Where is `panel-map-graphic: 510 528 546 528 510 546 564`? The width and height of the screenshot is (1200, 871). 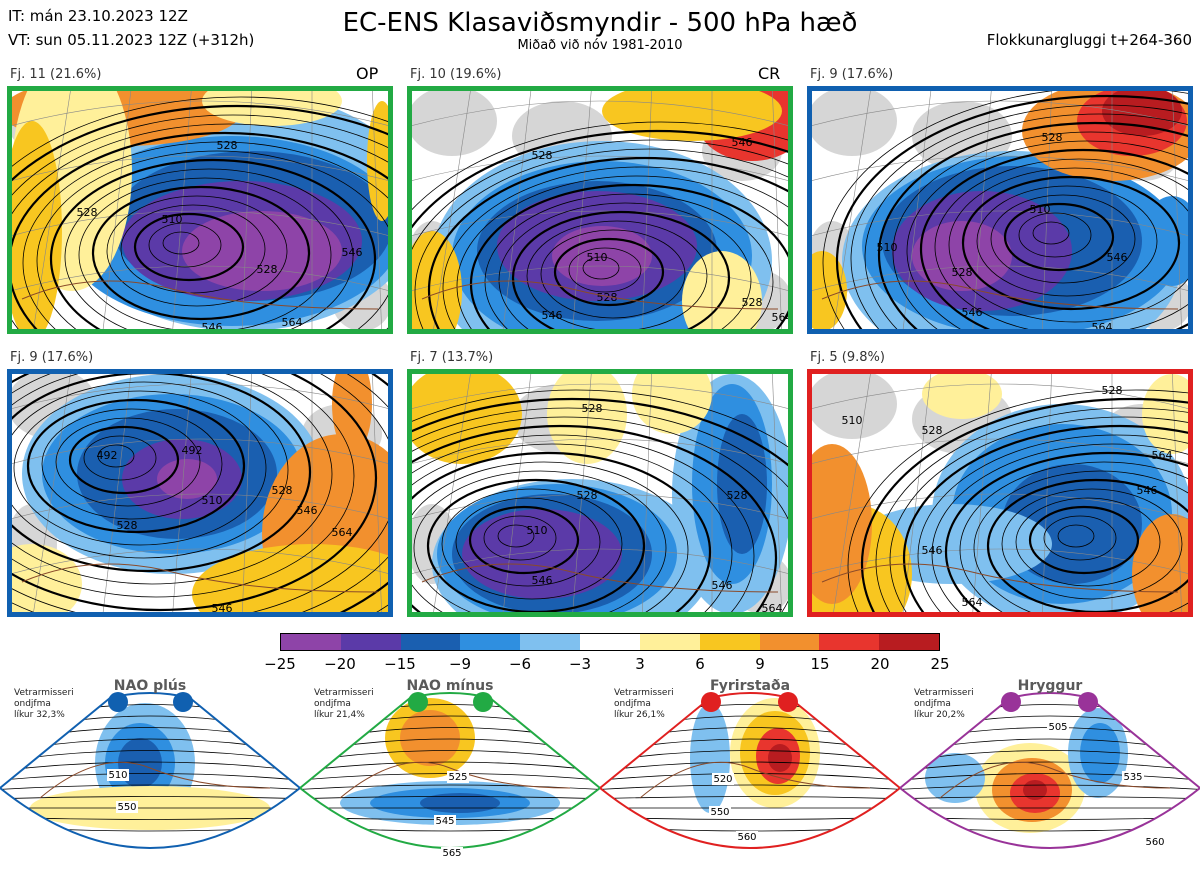
panel-map-graphic: 510 528 546 528 510 546 564 is located at coordinates (1000, 210).